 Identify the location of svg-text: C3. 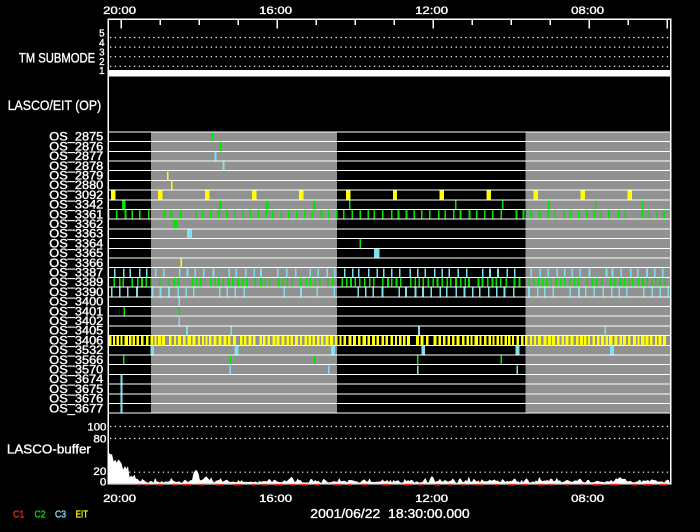
(60, 515).